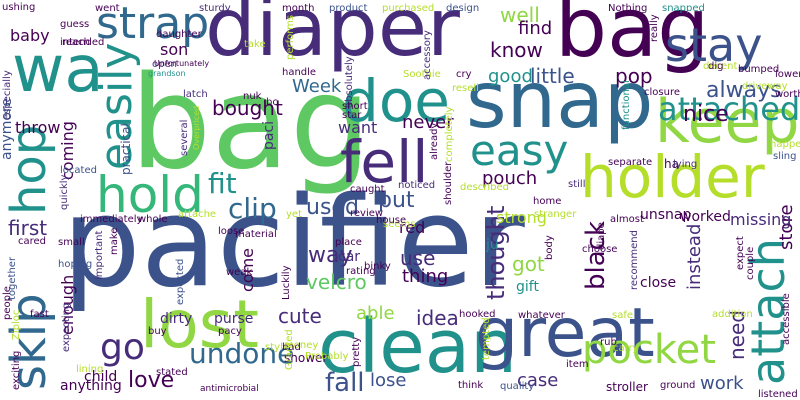 This screenshot has height=400, width=800. What do you see at coordinates (172, 372) in the screenshot?
I see `word: stated` at bounding box center [172, 372].